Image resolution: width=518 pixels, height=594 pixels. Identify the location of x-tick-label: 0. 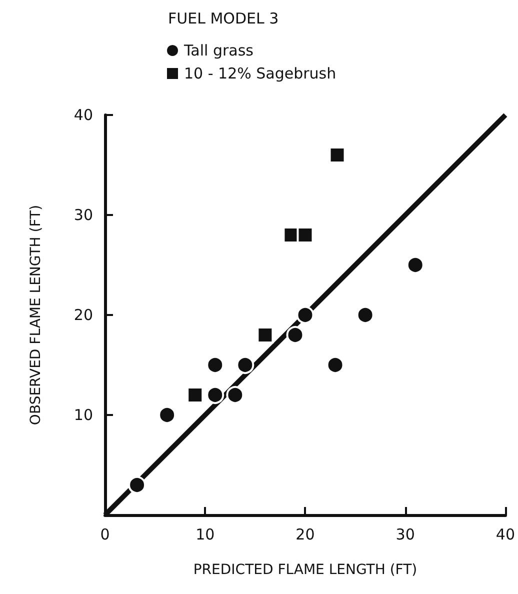
(105, 535).